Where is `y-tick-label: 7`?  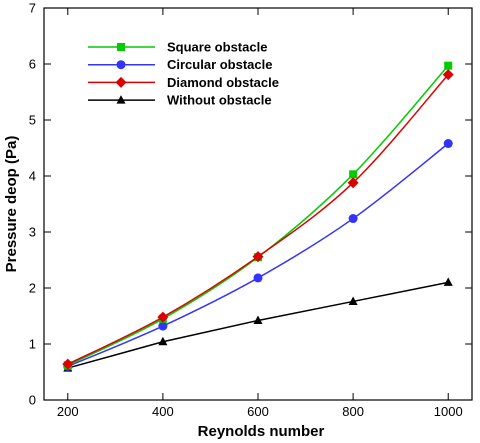
y-tick-label: 7 is located at coordinates (32, 8).